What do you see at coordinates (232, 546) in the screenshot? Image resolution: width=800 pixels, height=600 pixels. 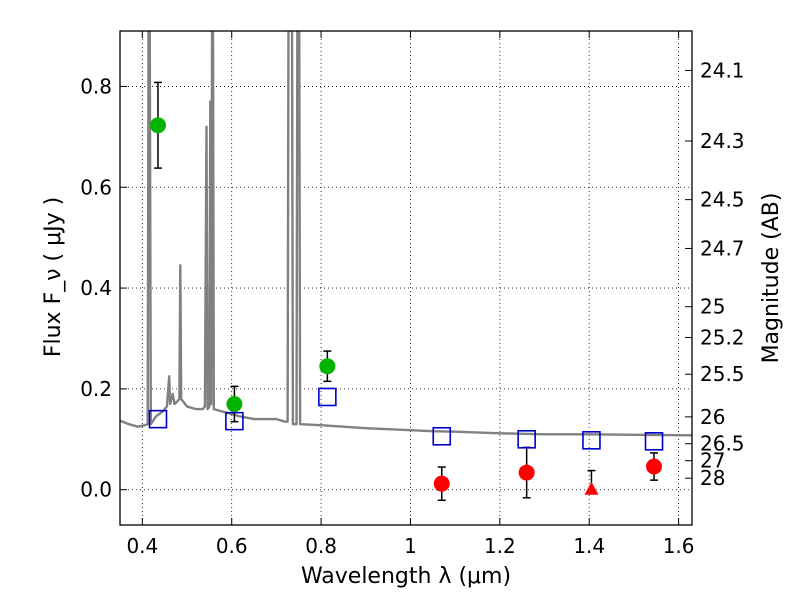 I see `x-tick-label: 0.6` at bounding box center [232, 546].